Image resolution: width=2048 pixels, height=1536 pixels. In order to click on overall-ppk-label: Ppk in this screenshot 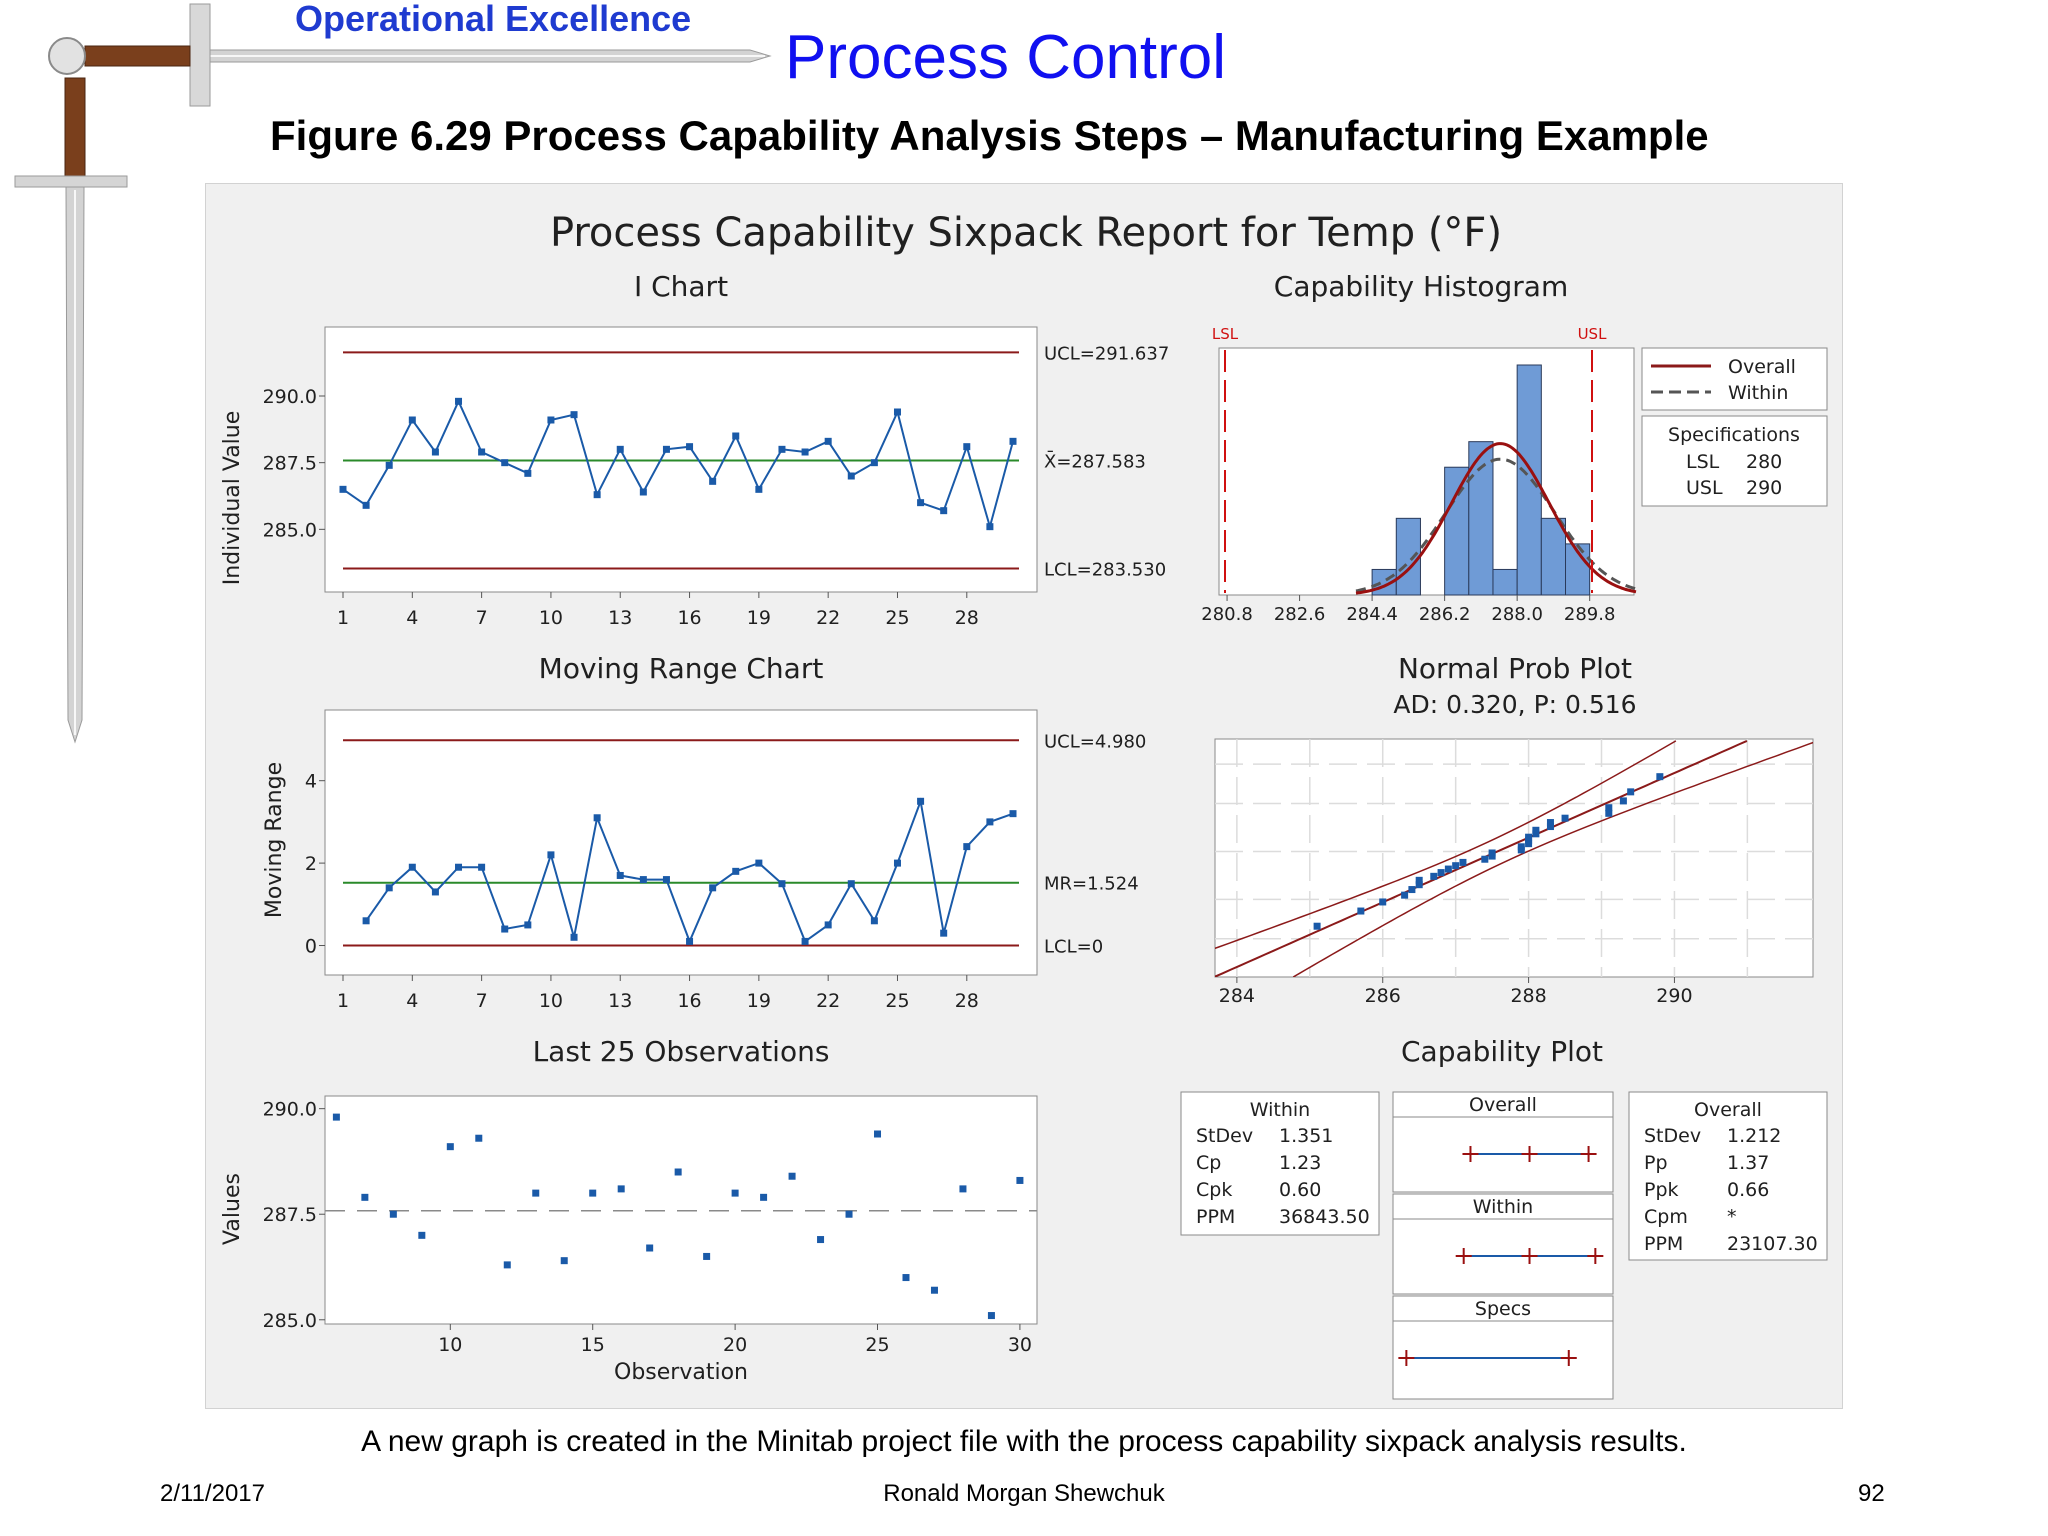, I will do `click(1661, 1190)`.